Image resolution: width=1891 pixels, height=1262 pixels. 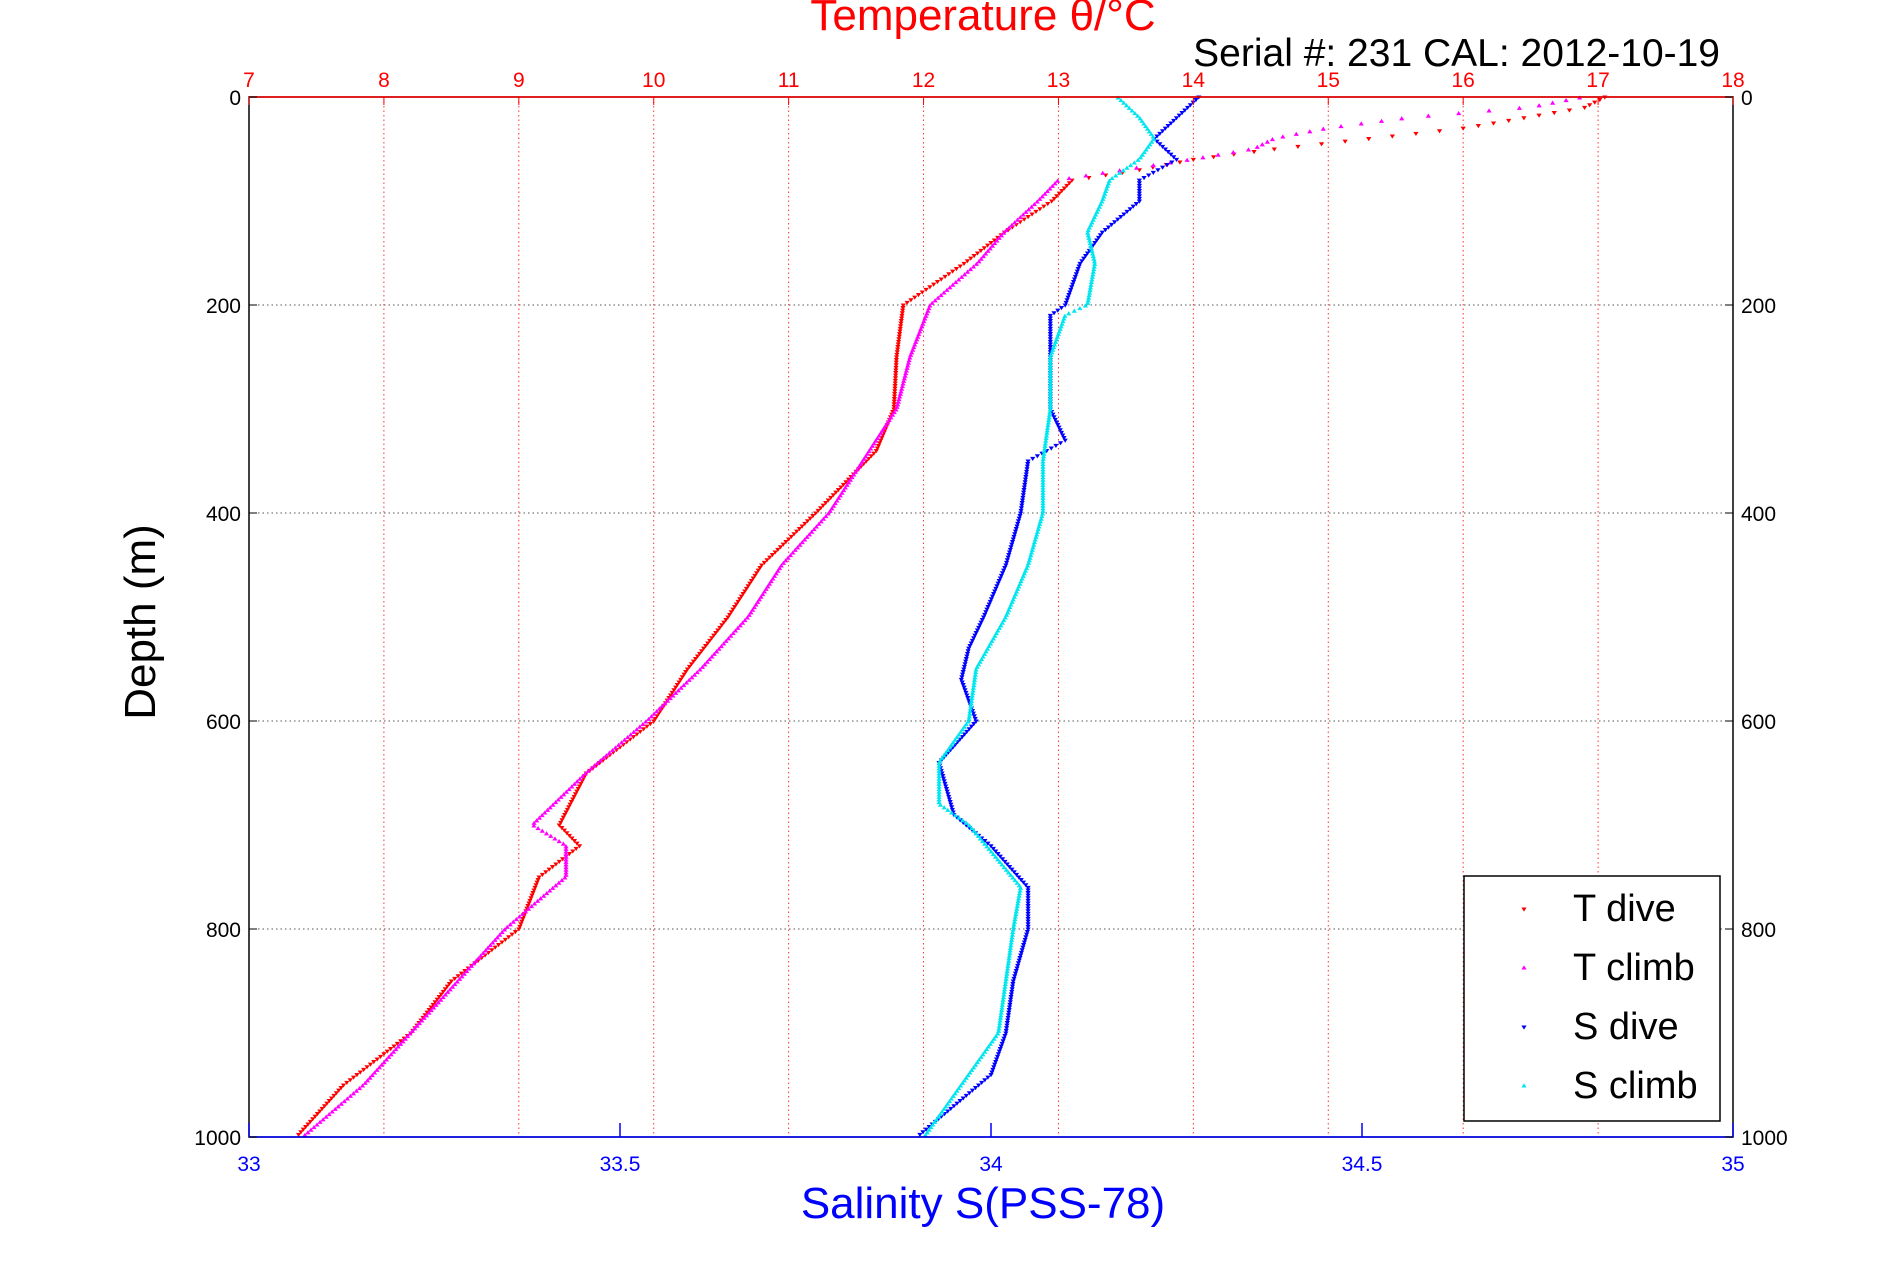 I want to click on legend-box, so click(x=1592, y=998).